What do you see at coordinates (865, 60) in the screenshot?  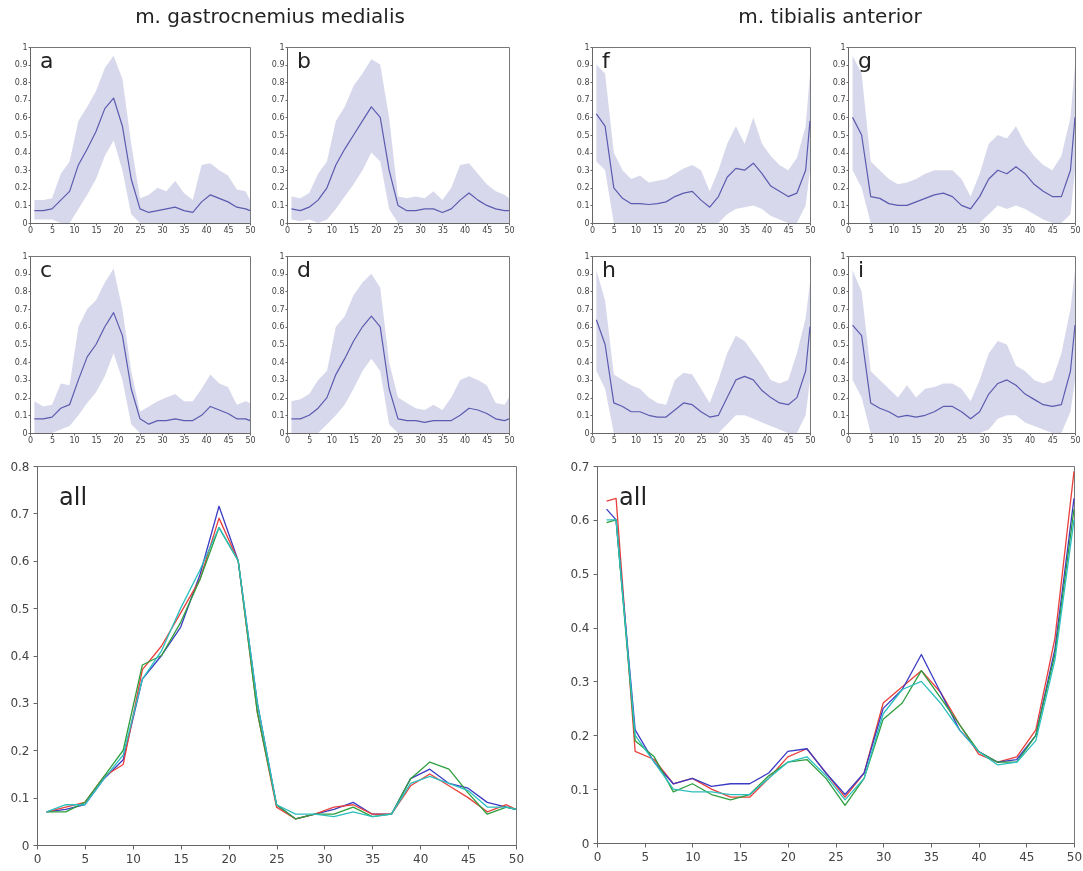 I see `annotation: g` at bounding box center [865, 60].